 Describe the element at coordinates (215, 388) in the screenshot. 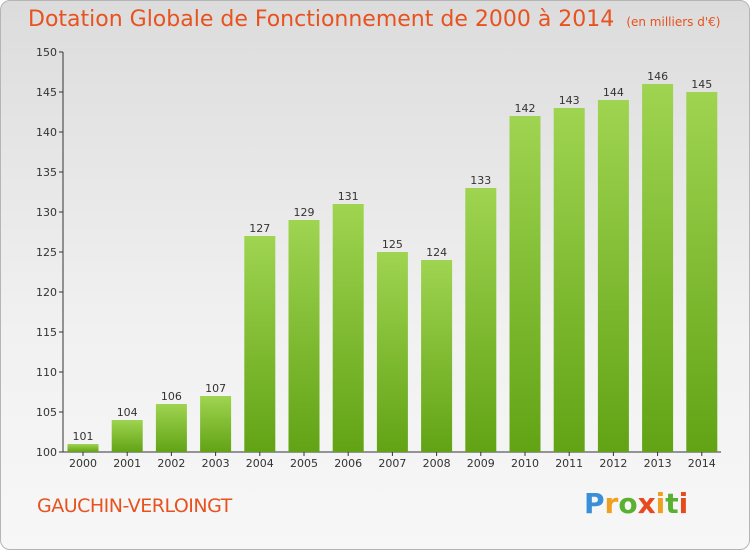

I see `value-label-2003: 107` at that location.